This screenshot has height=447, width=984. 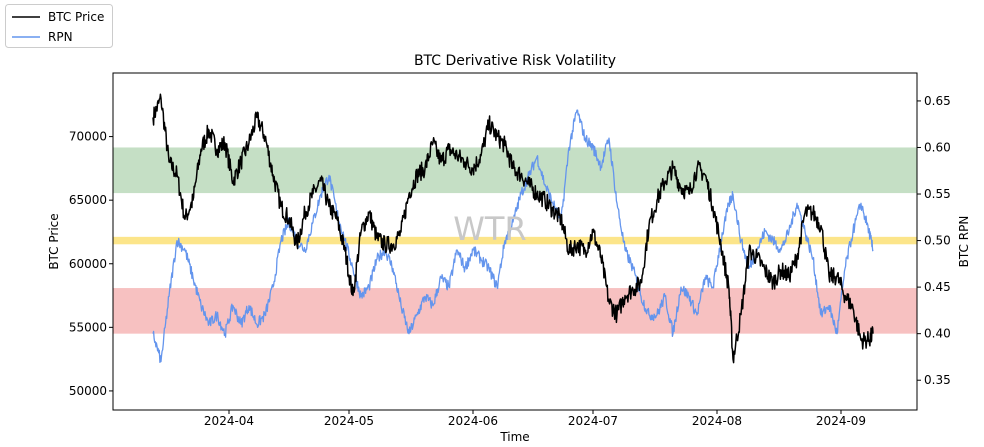 I want to click on y-left-tick-label: 65000, so click(x=88, y=200).